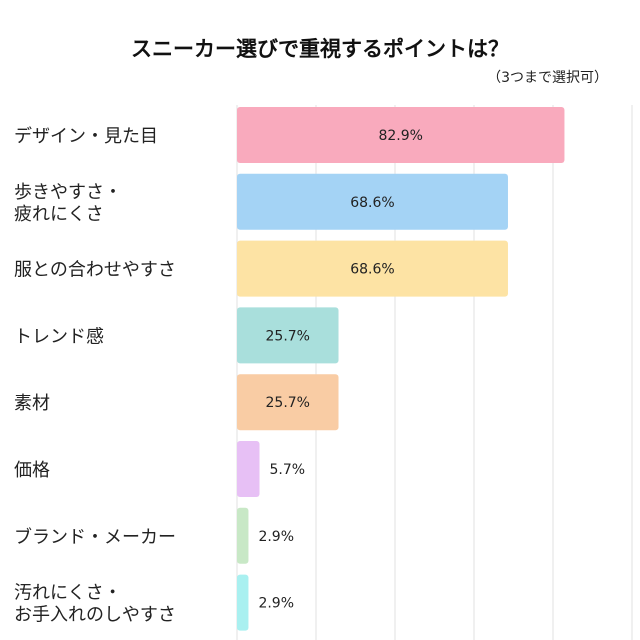  What do you see at coordinates (547, 78) in the screenshot?
I see `chart-subtitle: （3つまで選択可）` at bounding box center [547, 78].